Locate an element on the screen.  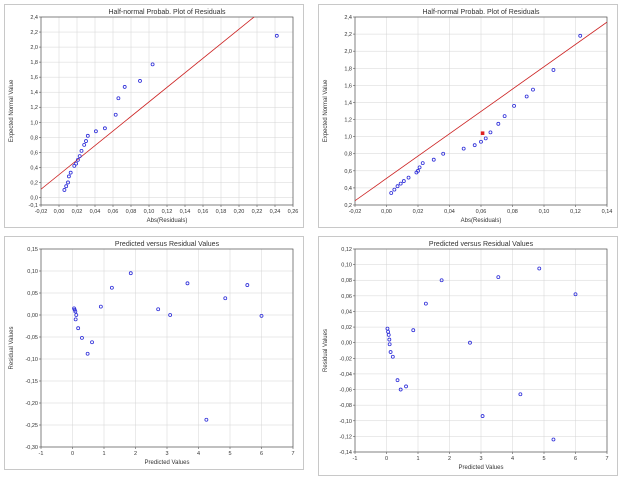
chart-2-tick-label-y: 1,2 is located at coordinates (348, 121).